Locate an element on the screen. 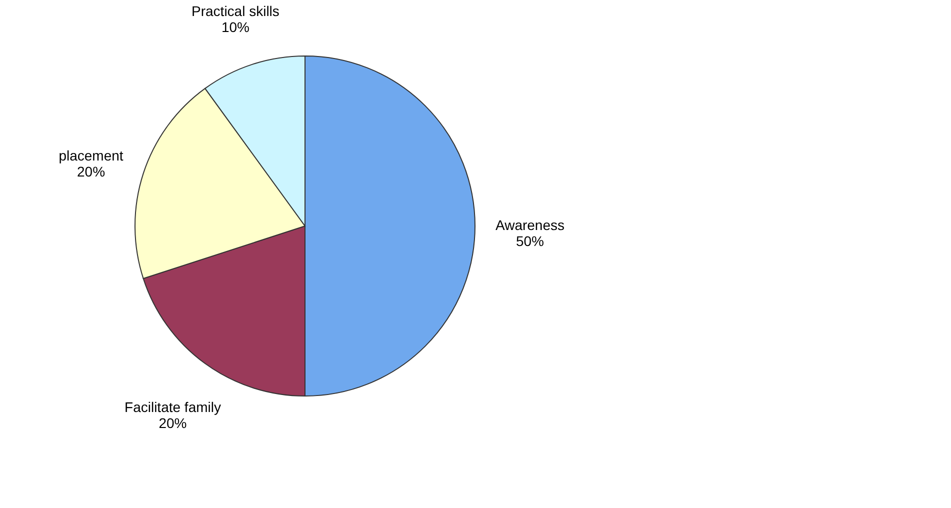 The image size is (951, 508). slice-label: placement is located at coordinates (91, 155).